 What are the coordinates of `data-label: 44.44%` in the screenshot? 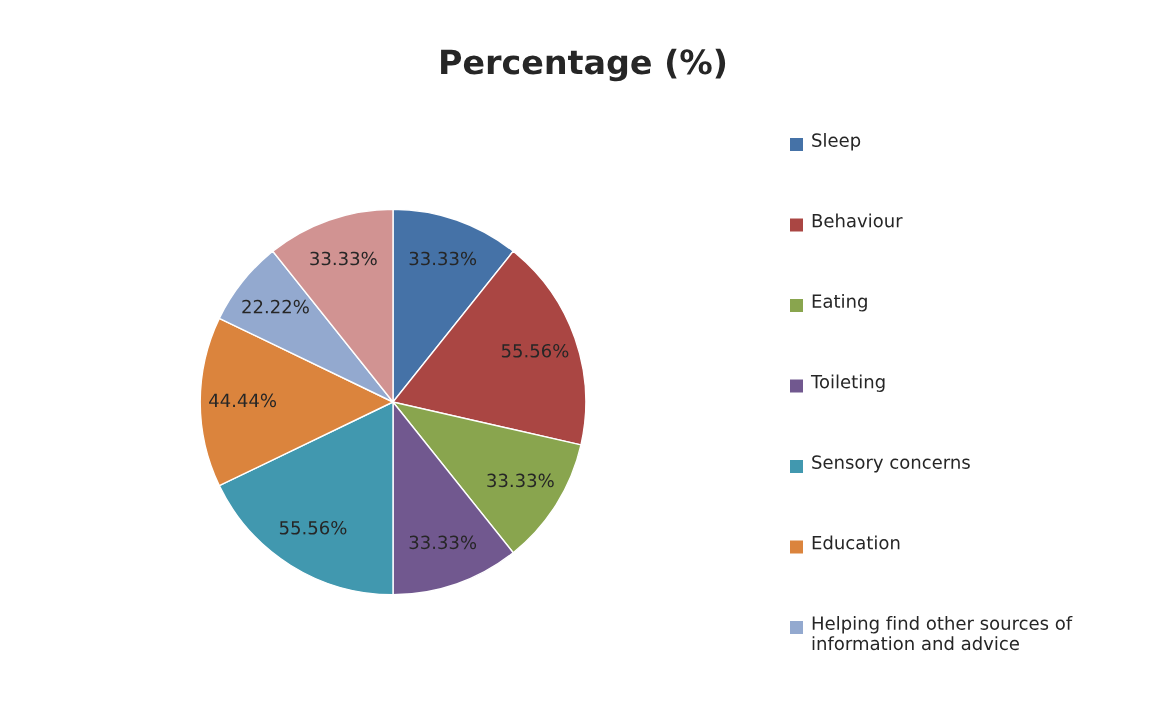 It's located at (243, 400).